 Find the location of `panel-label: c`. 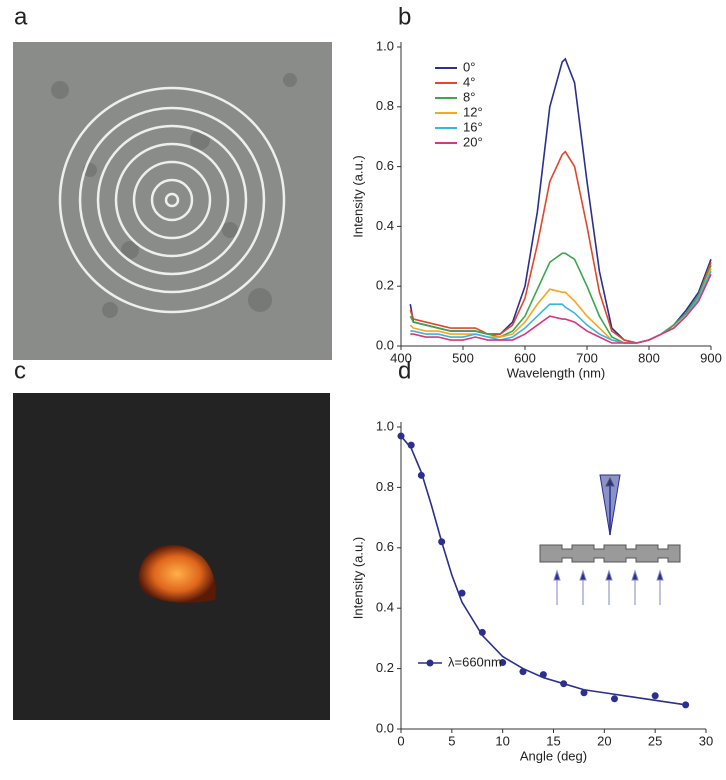

panel-label: c is located at coordinates (20, 370).